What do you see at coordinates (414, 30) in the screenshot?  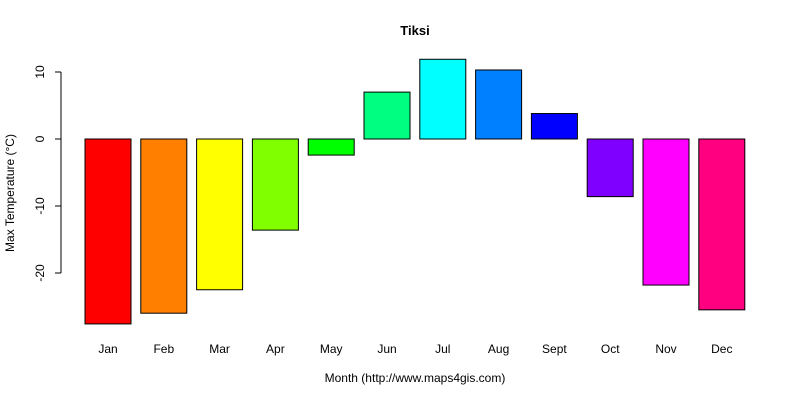 I see `chart-title: Tiksi` at bounding box center [414, 30].